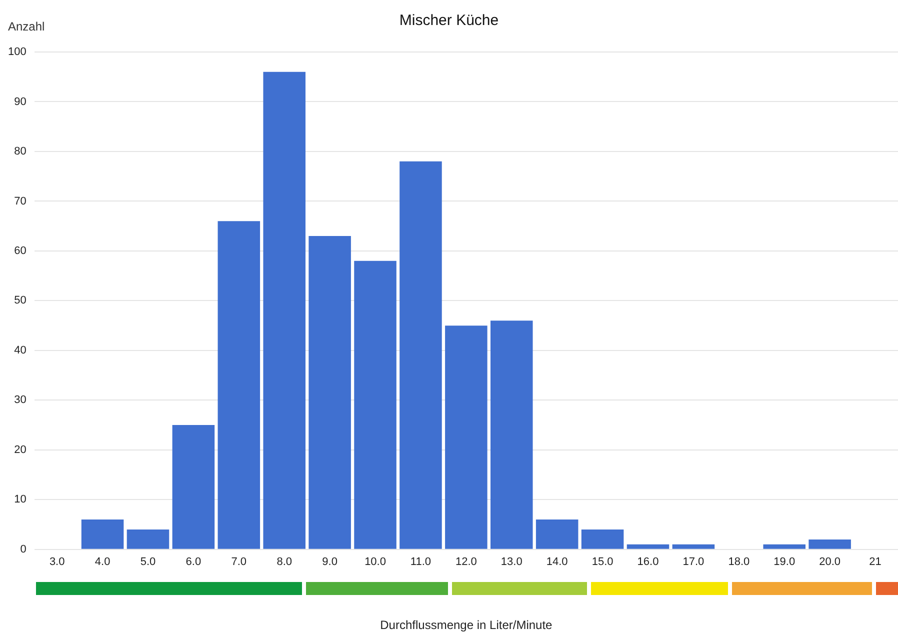  Describe the element at coordinates (26, 26) in the screenshot. I see `y-axis-title: Anzahl` at that location.